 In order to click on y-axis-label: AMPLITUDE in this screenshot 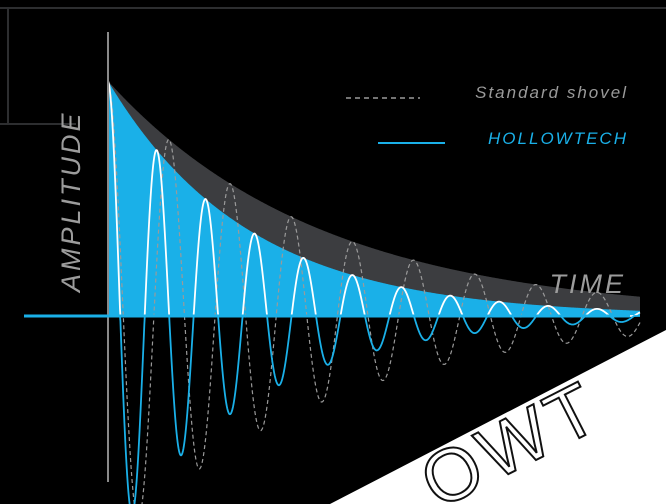, I will do `click(71, 202)`.